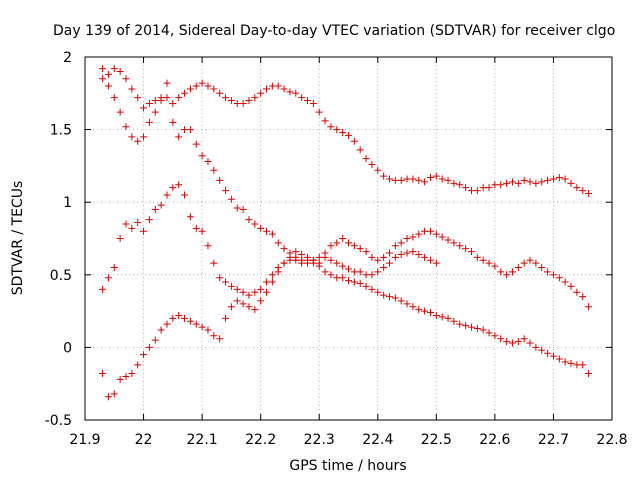 This screenshot has height=480, width=640. What do you see at coordinates (61, 131) in the screenshot?
I see `y-tick-label: 1.5` at bounding box center [61, 131].